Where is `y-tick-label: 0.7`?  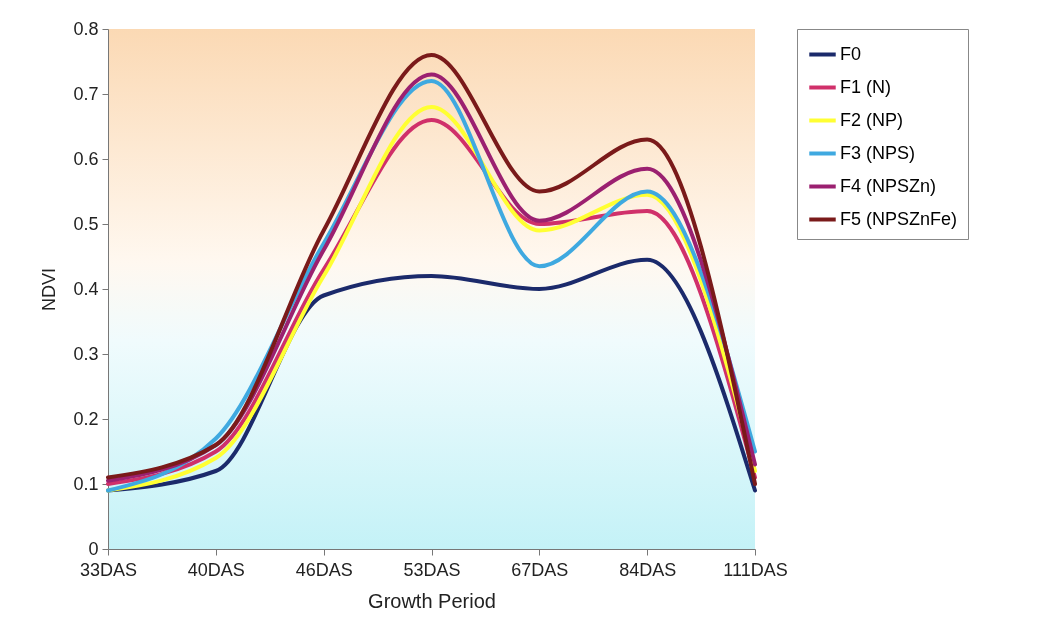
y-tick-label: 0.7 is located at coordinates (86, 93).